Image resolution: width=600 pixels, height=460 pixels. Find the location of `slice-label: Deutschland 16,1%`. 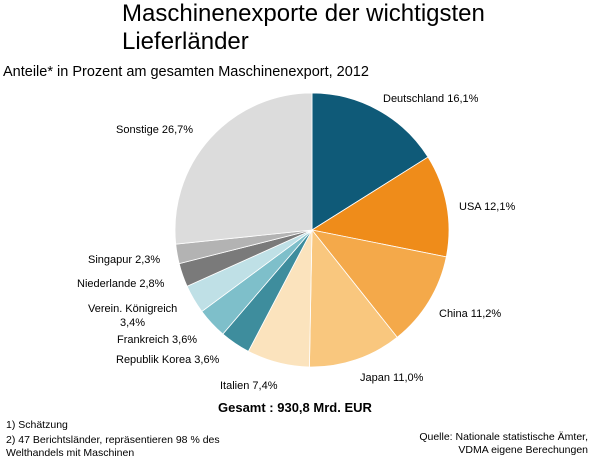

slice-label: Deutschland 16,1% is located at coordinates (431, 99).